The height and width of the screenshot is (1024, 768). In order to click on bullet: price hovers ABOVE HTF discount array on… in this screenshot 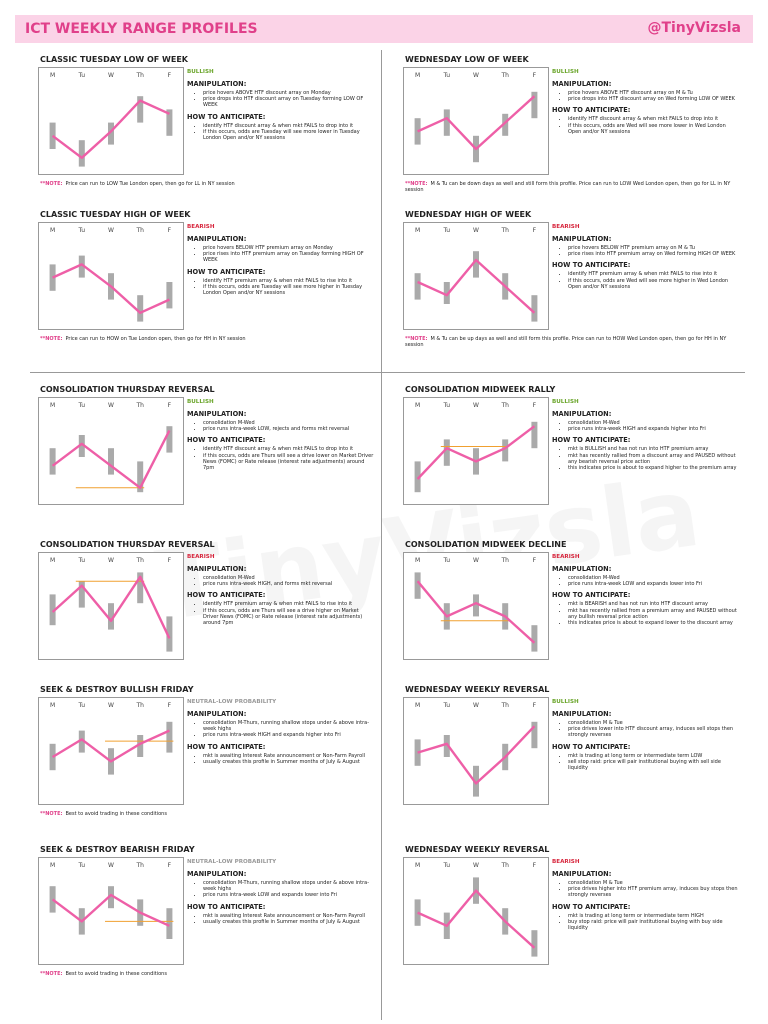, I will do `click(289, 93)`.